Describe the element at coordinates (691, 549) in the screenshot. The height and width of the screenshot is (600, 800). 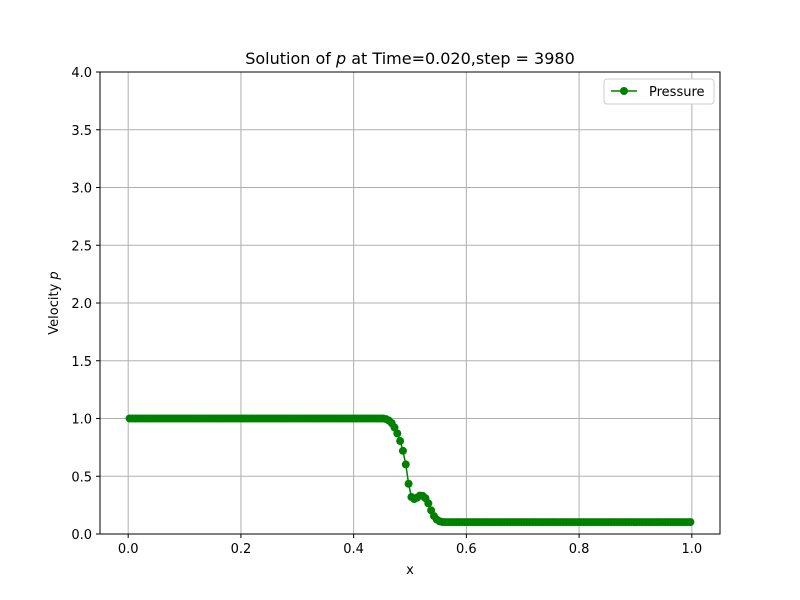
I see `x-tick-label: 1.0` at that location.